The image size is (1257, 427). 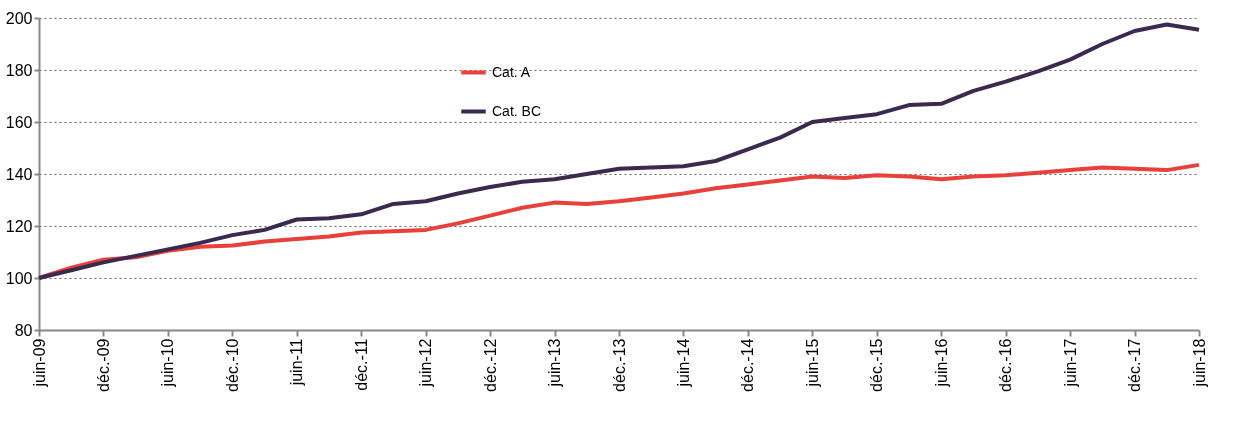 What do you see at coordinates (232, 365) in the screenshot?
I see `x-tick-label: déc.-10` at bounding box center [232, 365].